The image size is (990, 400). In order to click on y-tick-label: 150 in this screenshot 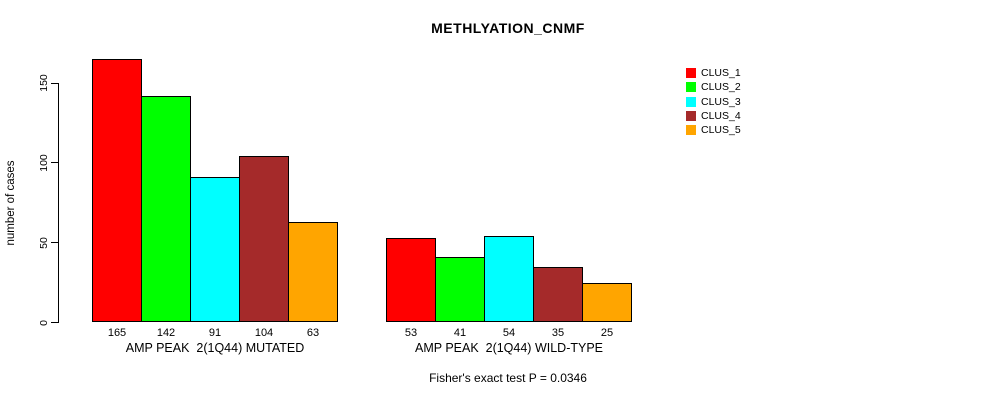, I will do `click(44, 83)`.